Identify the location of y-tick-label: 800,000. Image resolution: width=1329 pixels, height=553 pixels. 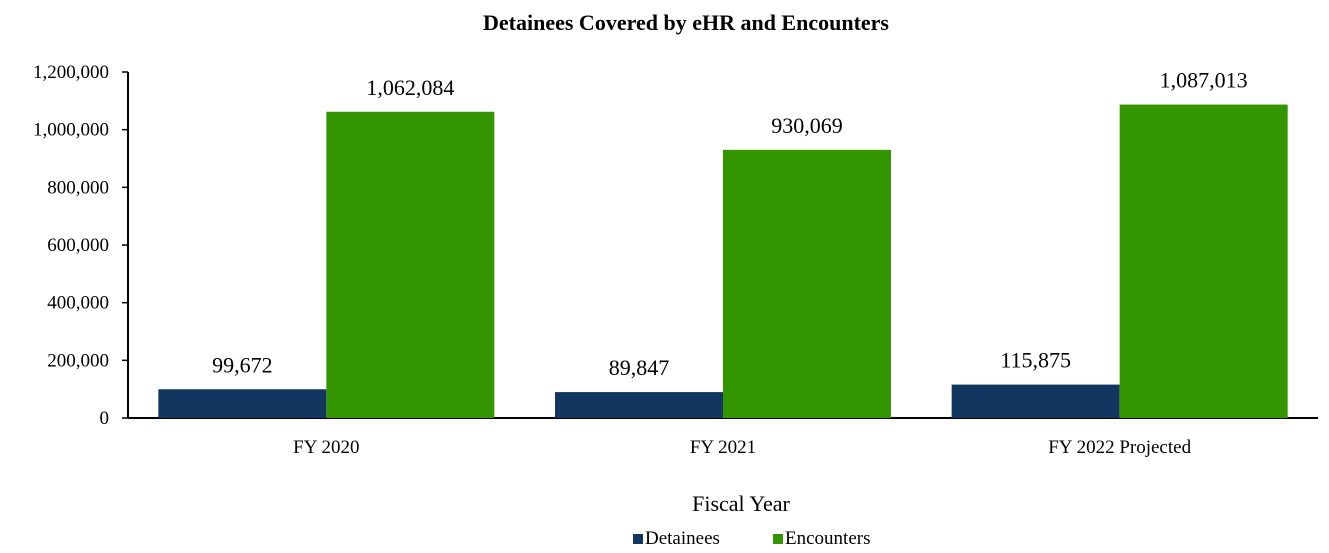
(78, 187).